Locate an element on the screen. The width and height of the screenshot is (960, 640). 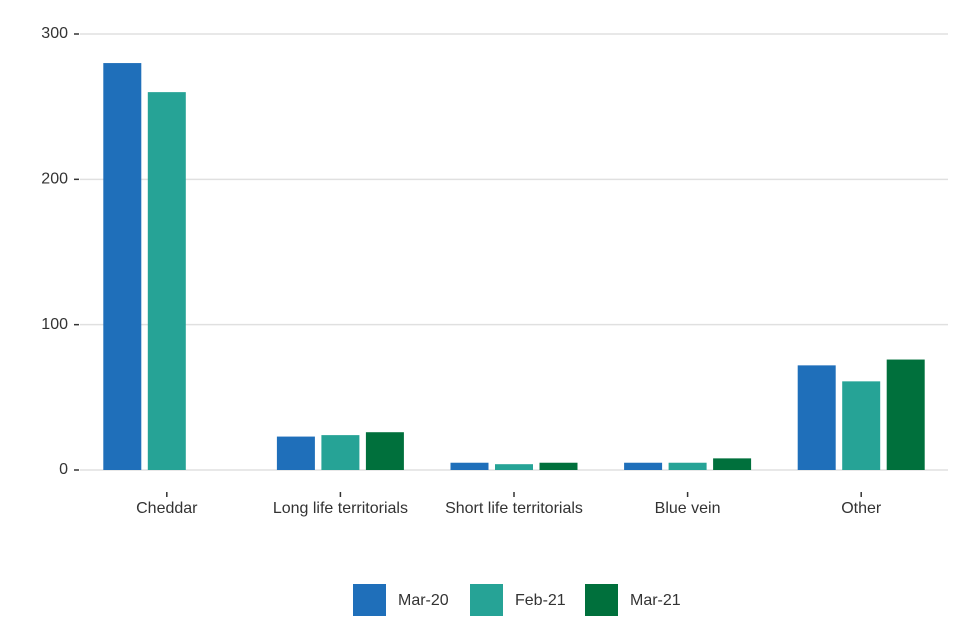
legend-label: Feb-21 is located at coordinates (540, 600).